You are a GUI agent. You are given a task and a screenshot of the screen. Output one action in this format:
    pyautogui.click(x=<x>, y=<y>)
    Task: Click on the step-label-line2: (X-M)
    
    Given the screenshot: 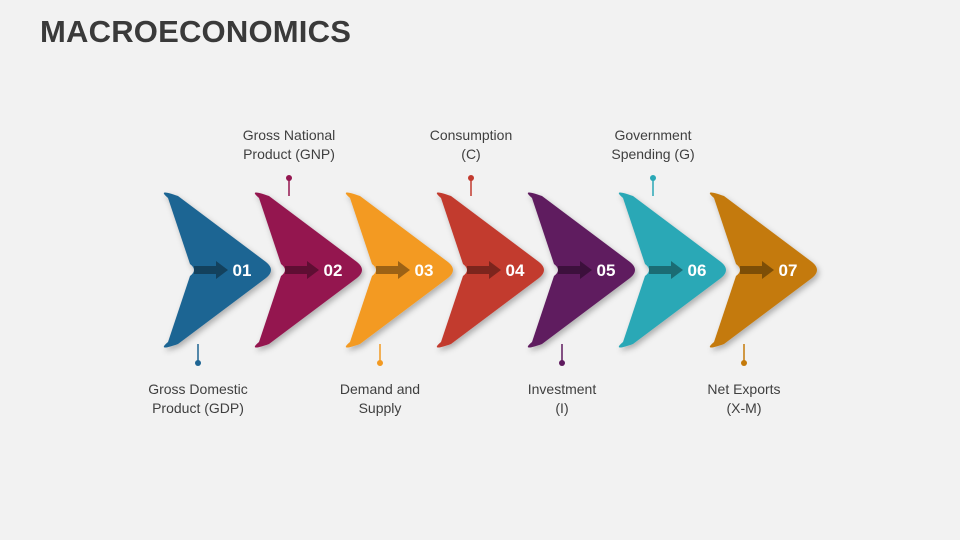 What is the action you would take?
    pyautogui.click(x=744, y=408)
    